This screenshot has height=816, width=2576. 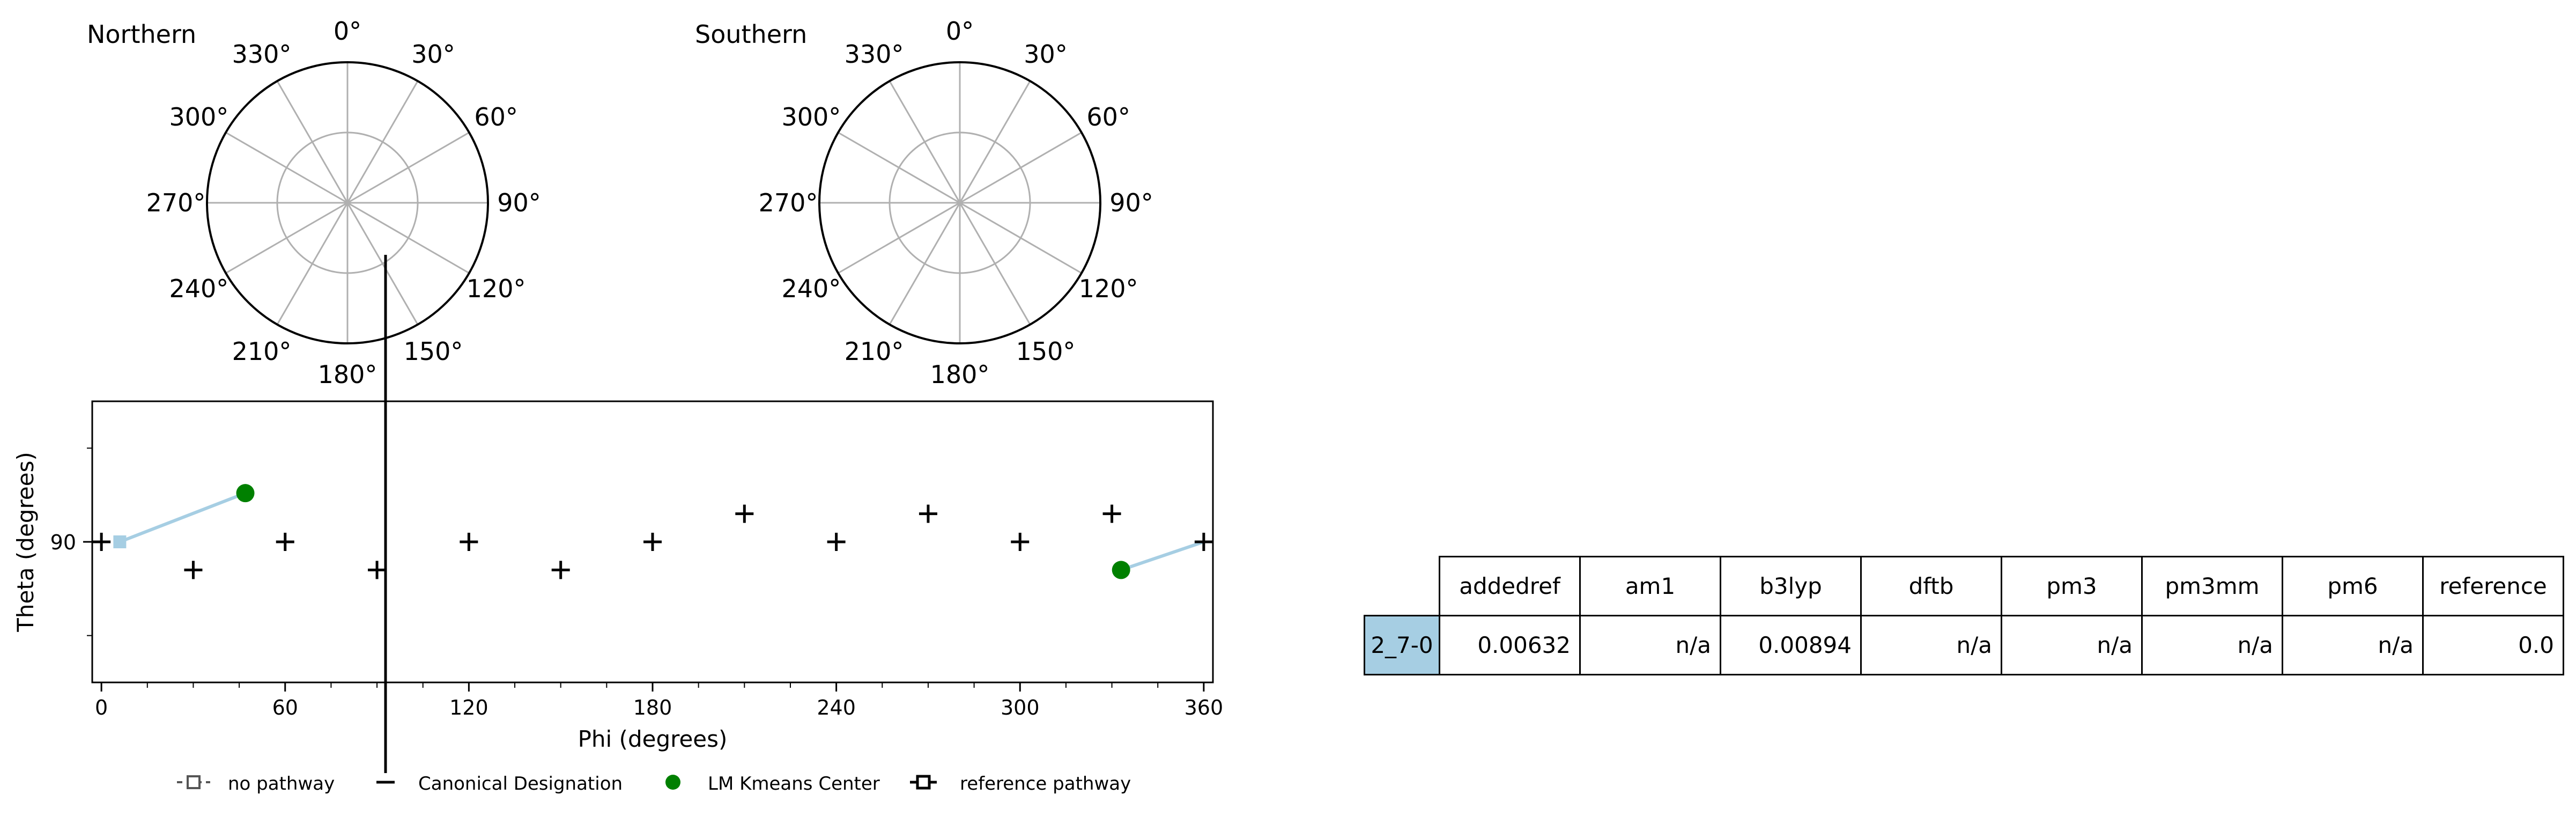 I want to click on column-header-b3lyp: b3lyp, so click(x=1791, y=586).